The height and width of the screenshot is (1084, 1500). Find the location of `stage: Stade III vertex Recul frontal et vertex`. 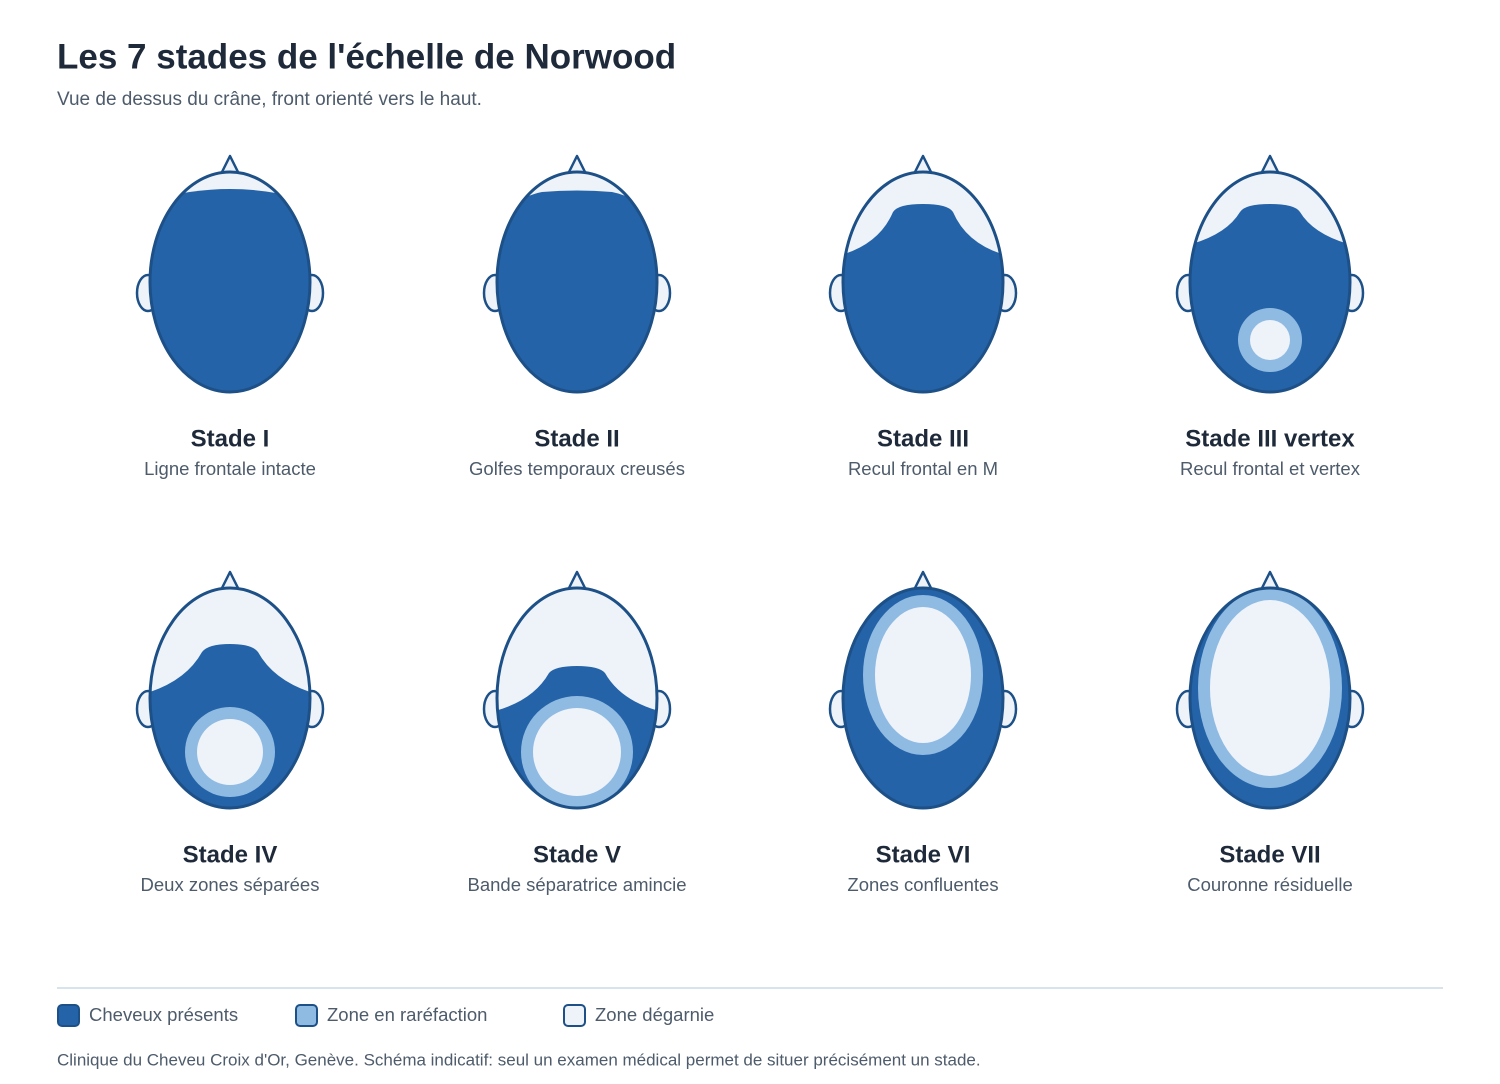

stage: Stade III vertex Recul frontal et vertex is located at coordinates (1270, 316).